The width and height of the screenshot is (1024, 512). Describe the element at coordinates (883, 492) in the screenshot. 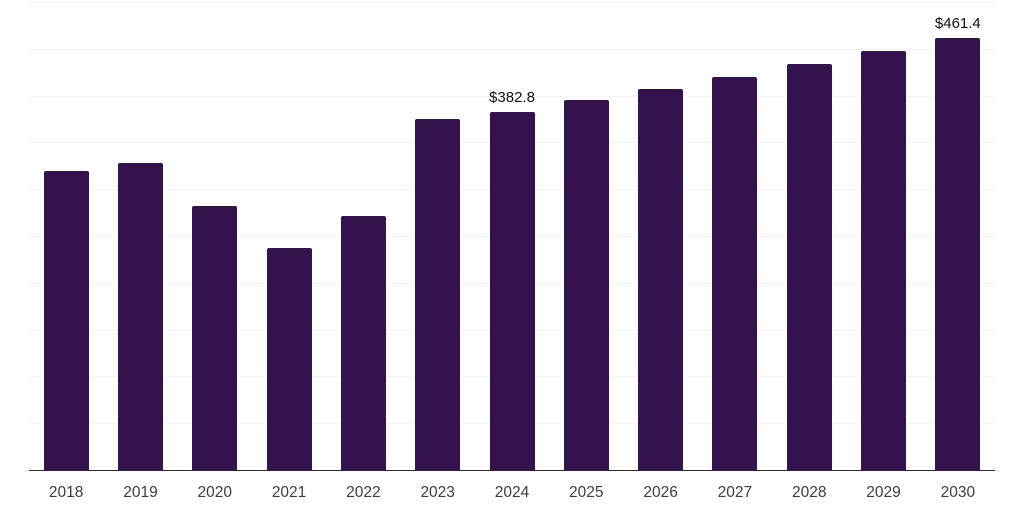

I see `x-tick-2029: 2029` at that location.